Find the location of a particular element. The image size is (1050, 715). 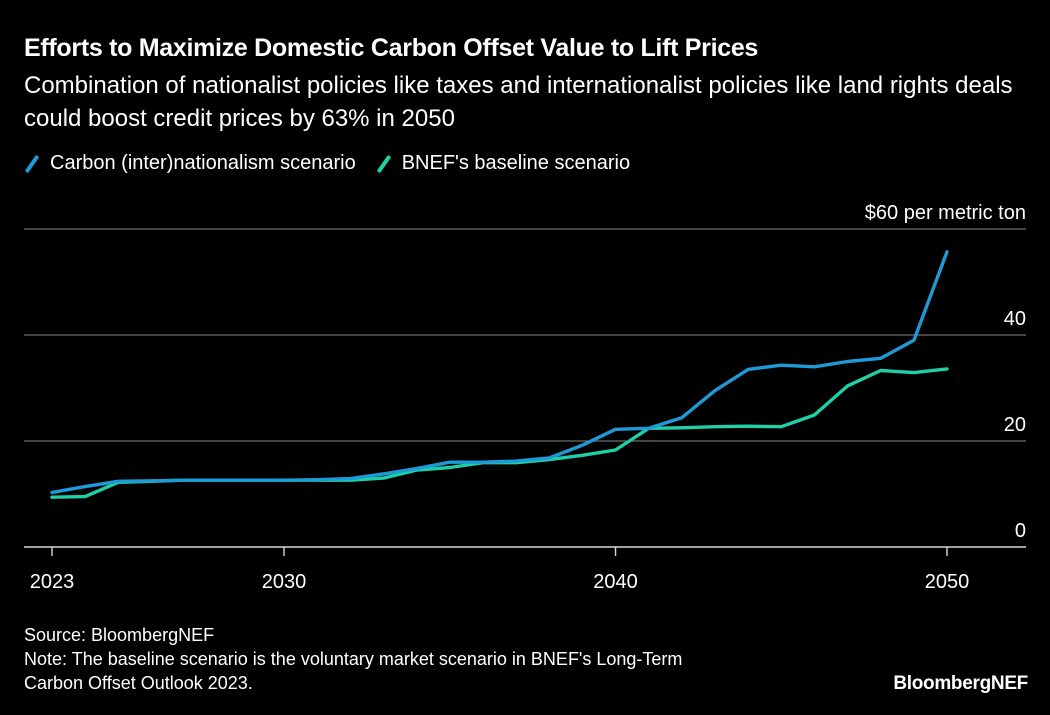

y-tick-label-0: 0 is located at coordinates (1020, 531).